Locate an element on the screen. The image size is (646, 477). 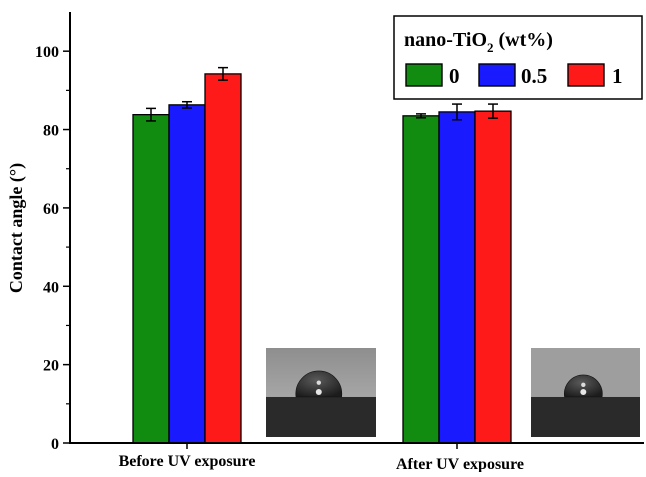
legend-title: nano-TiO2 (wt%) is located at coordinates (478, 42).